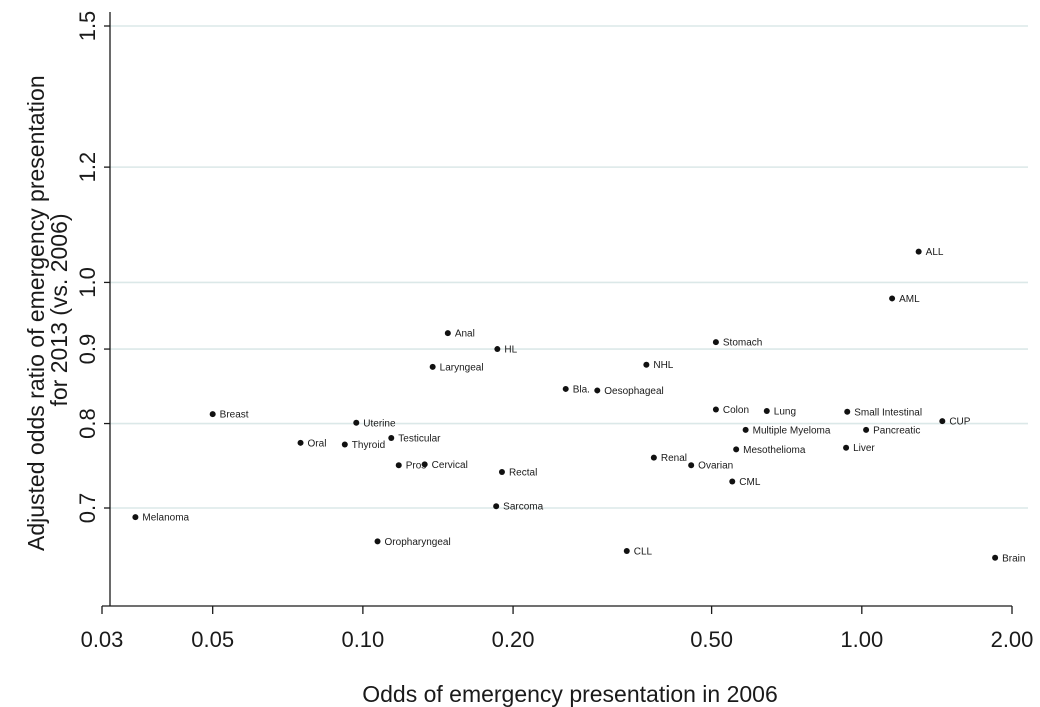  What do you see at coordinates (750, 482) in the screenshot?
I see `point-label: CML` at bounding box center [750, 482].